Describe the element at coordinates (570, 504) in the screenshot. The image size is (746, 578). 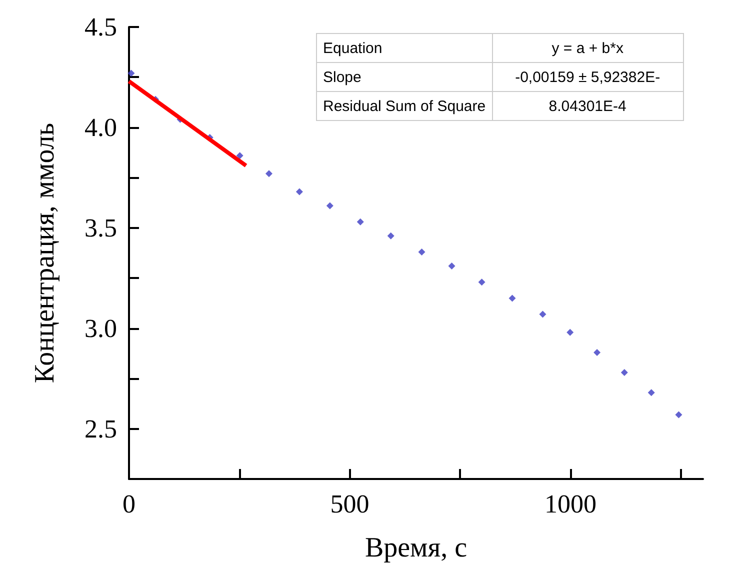
I see `x-tick-label: 1000` at that location.